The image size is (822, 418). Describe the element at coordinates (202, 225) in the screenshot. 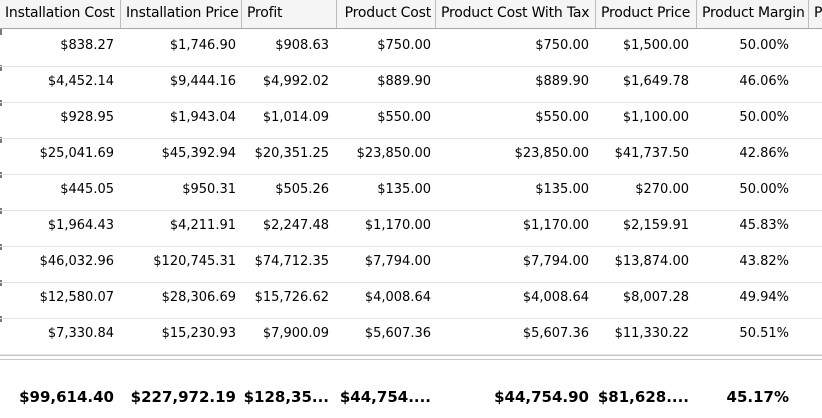

I see `cell-installation-price: $4,211.91` at that location.